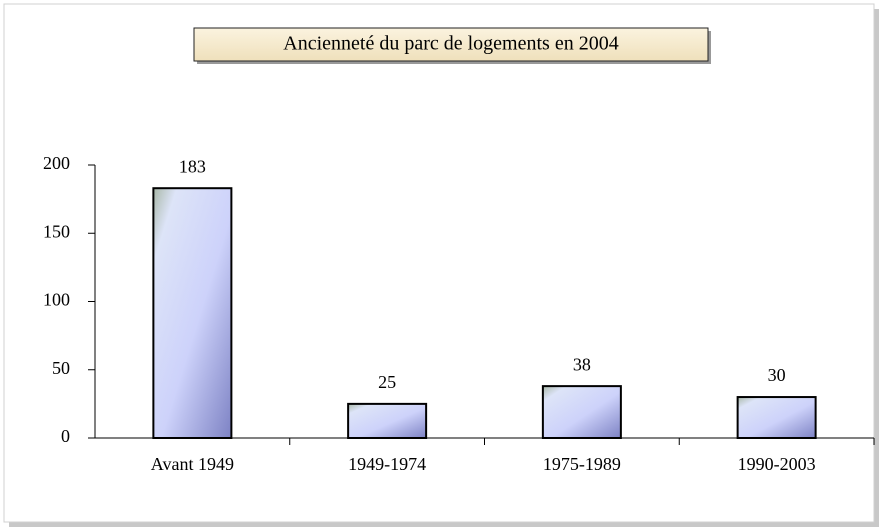 Image resolution: width=883 pixels, height=532 pixels. What do you see at coordinates (777, 464) in the screenshot?
I see `x-tick-label: 1990-2003` at bounding box center [777, 464].